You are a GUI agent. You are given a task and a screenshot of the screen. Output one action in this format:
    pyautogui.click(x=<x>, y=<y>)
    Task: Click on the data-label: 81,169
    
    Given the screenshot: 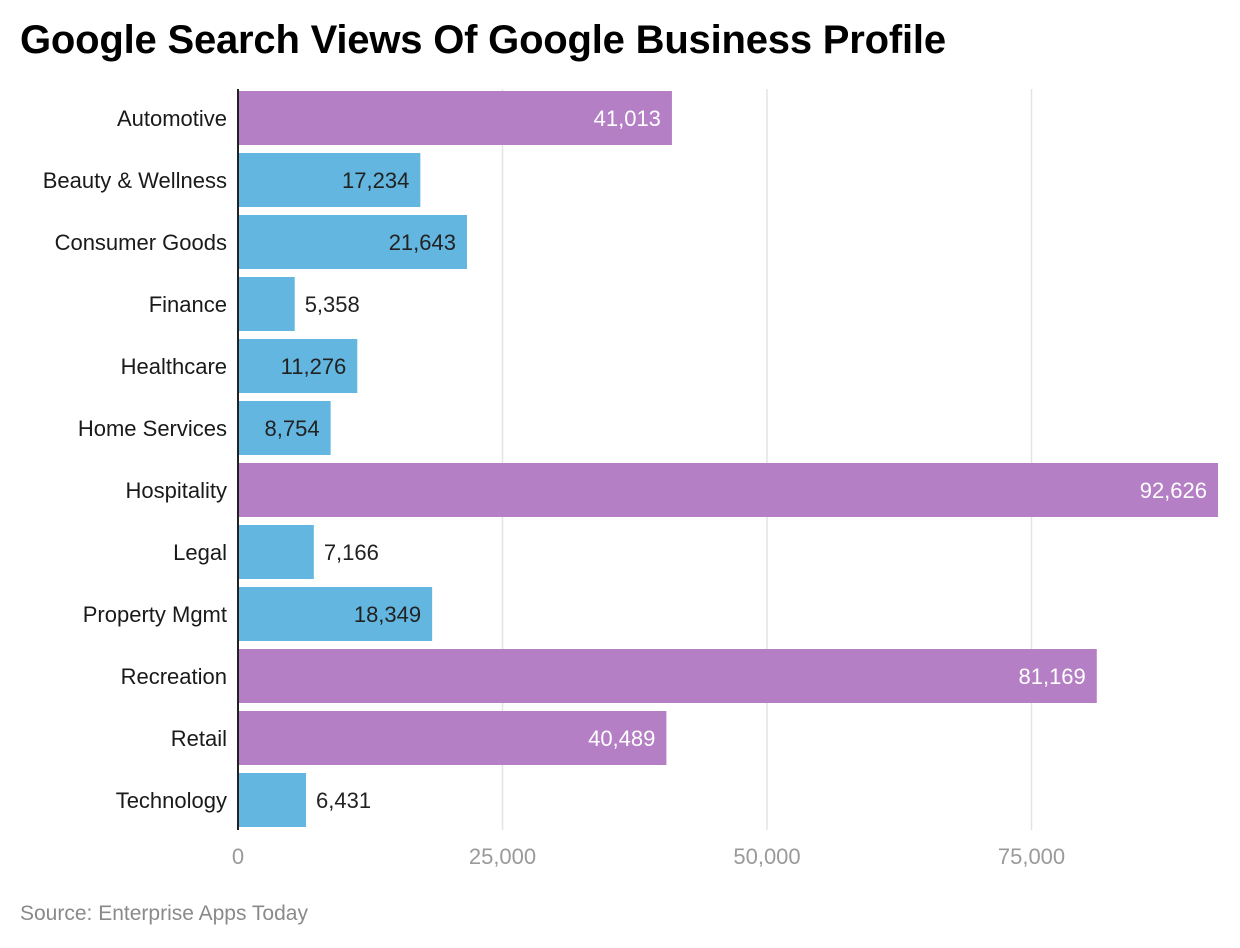 What is the action you would take?
    pyautogui.click(x=1051, y=676)
    